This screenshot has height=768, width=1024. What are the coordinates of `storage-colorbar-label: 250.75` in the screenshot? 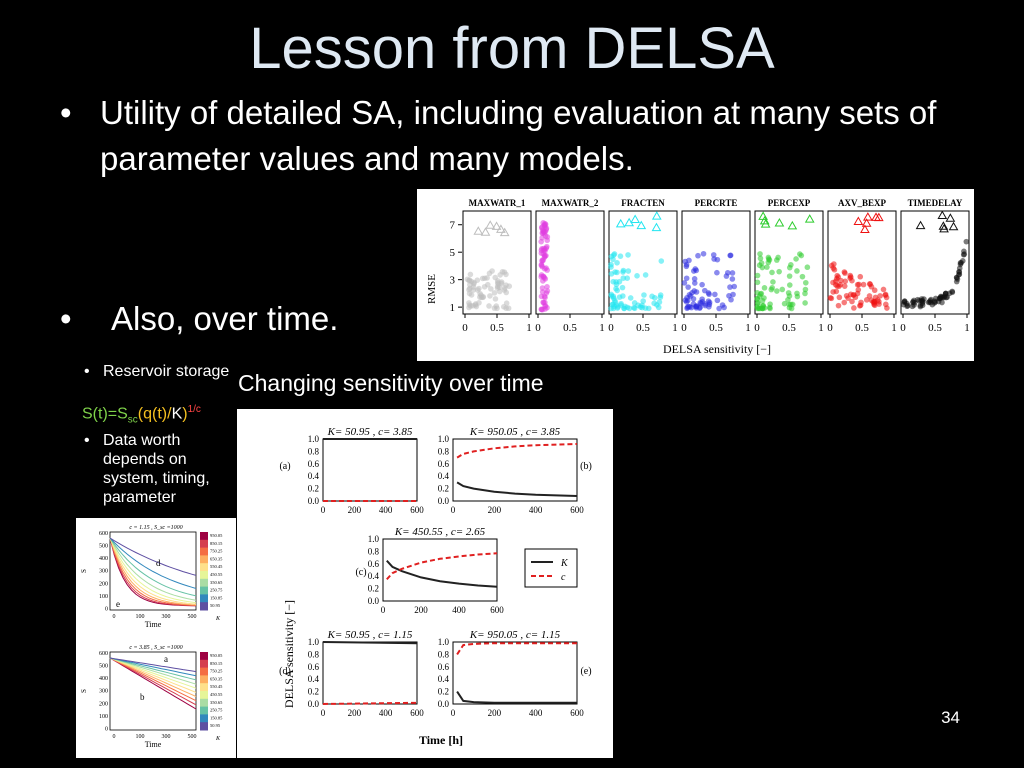 It's located at (216, 590).